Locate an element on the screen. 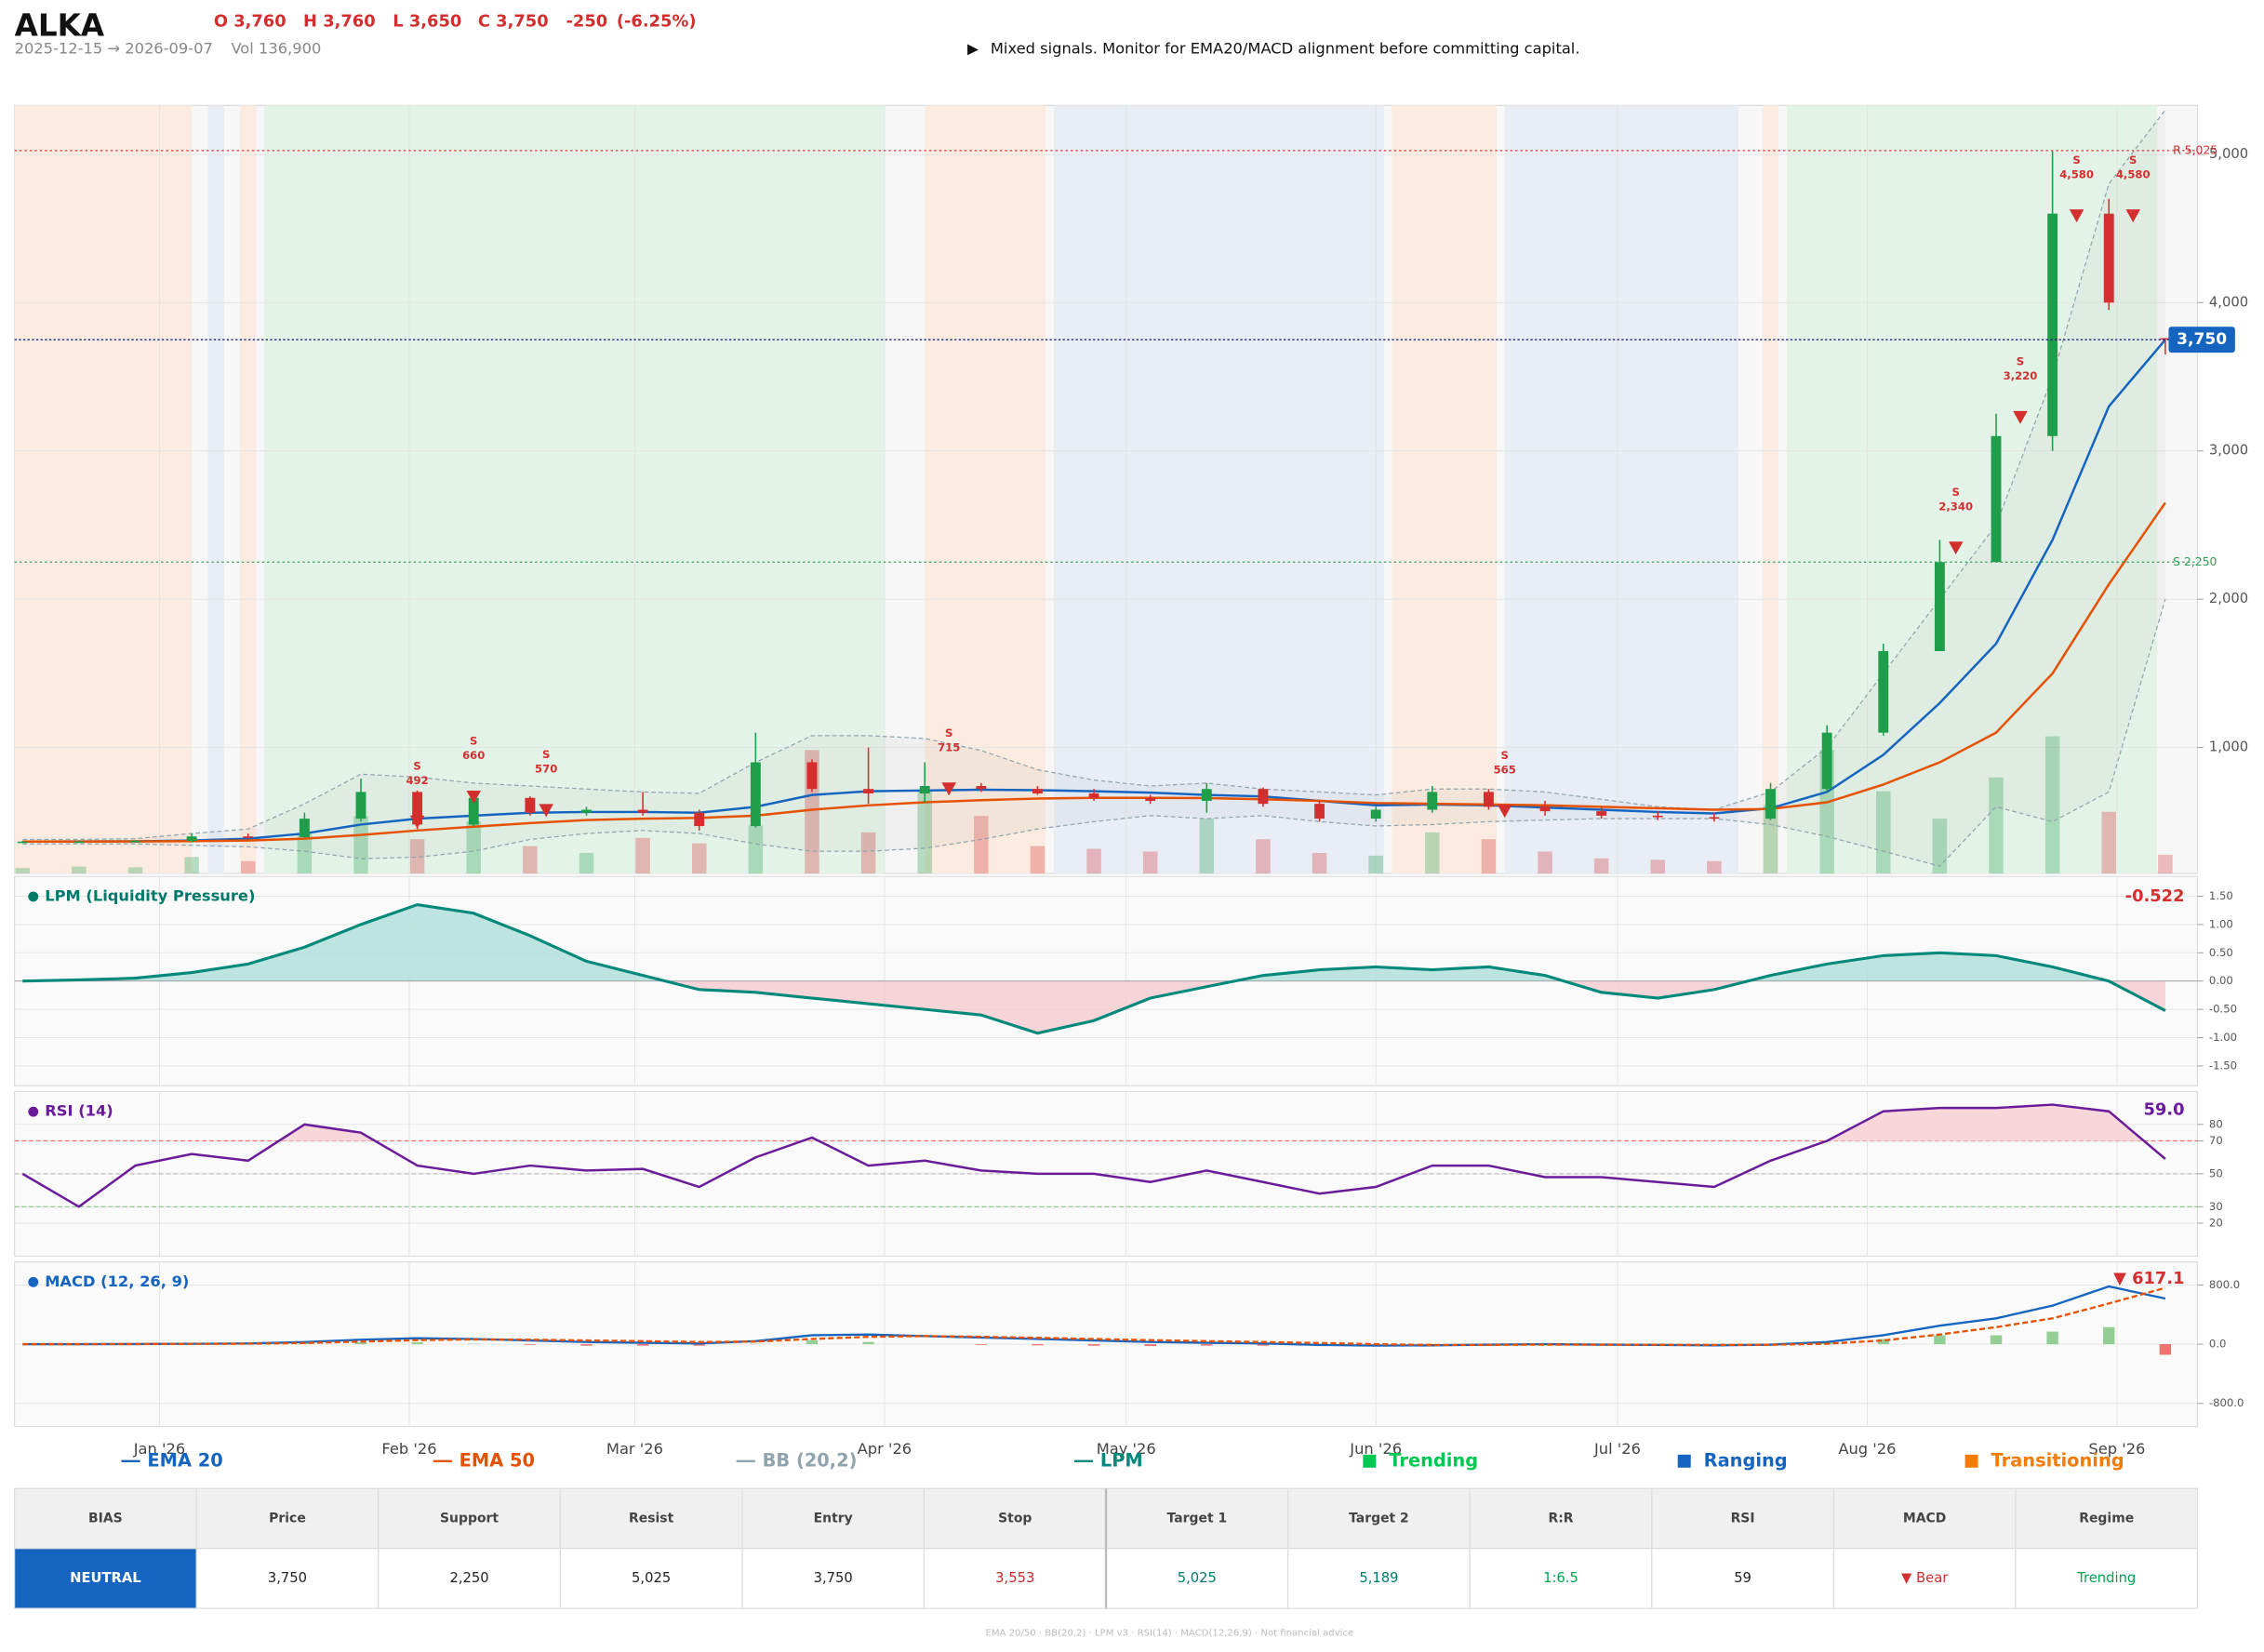  y-tick-label: 800.0 is located at coordinates (2224, 1284).